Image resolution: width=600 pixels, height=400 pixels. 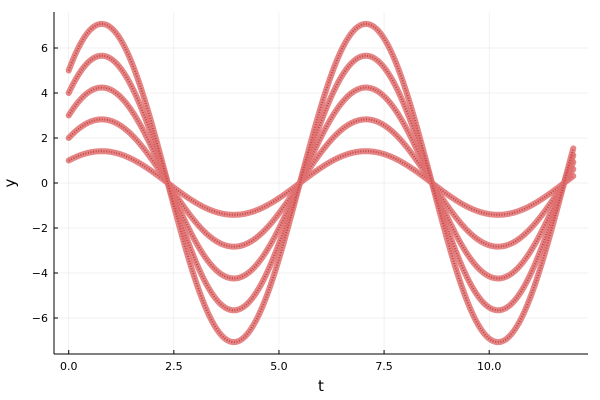 What do you see at coordinates (69, 366) in the screenshot?
I see `x-tick-label: 0.0` at bounding box center [69, 366].